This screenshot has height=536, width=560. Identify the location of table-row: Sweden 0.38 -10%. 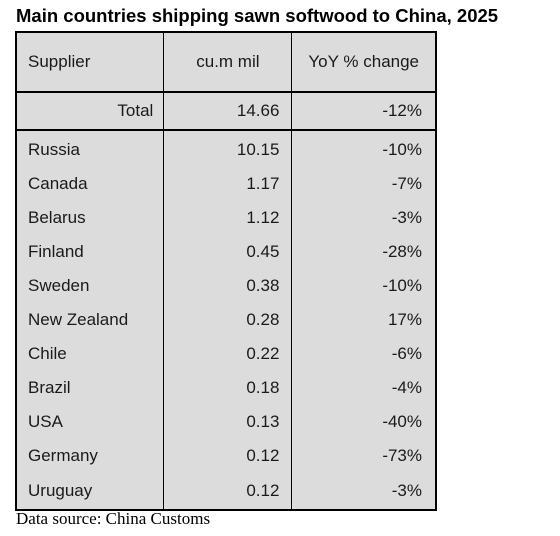
(226, 286).